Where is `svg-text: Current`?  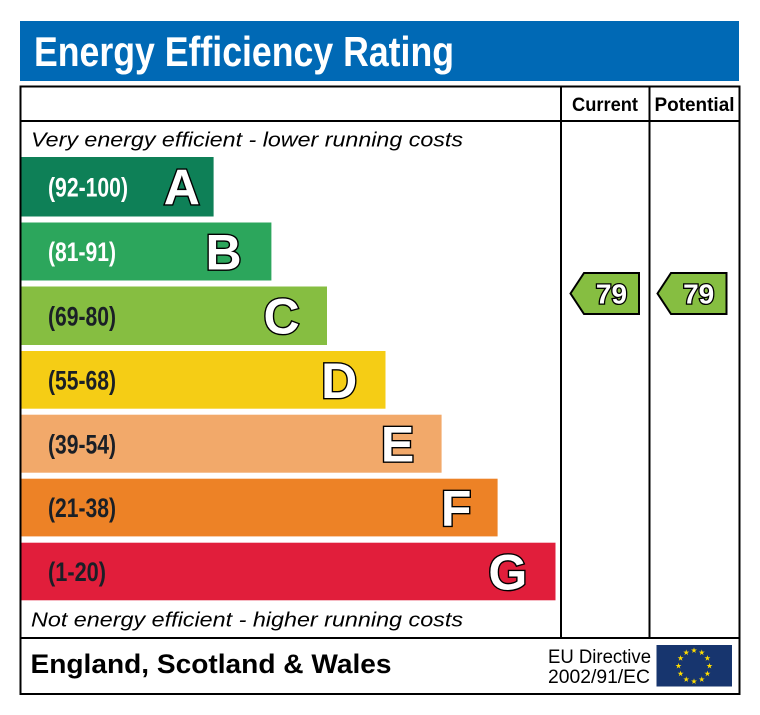 svg-text: Current is located at coordinates (605, 105).